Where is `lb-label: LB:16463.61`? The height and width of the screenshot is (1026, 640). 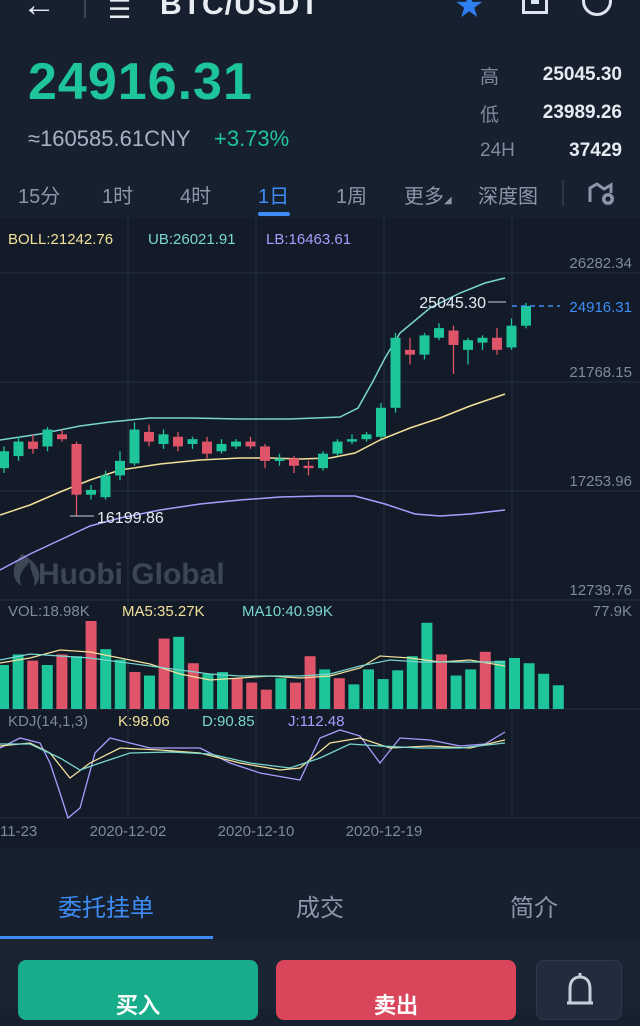 lb-label: LB:16463.61 is located at coordinates (308, 239).